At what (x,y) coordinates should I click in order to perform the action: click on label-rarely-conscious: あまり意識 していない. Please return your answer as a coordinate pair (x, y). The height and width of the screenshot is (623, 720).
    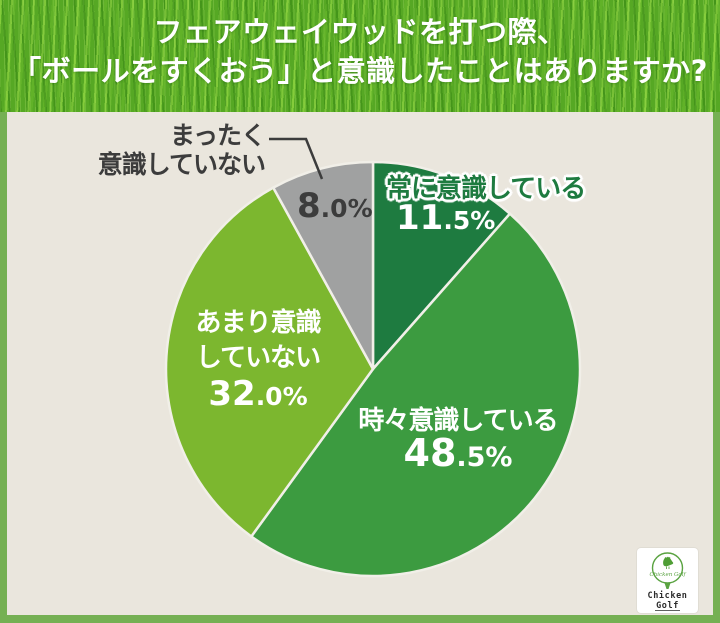
    Looking at the image, I should click on (258, 341).